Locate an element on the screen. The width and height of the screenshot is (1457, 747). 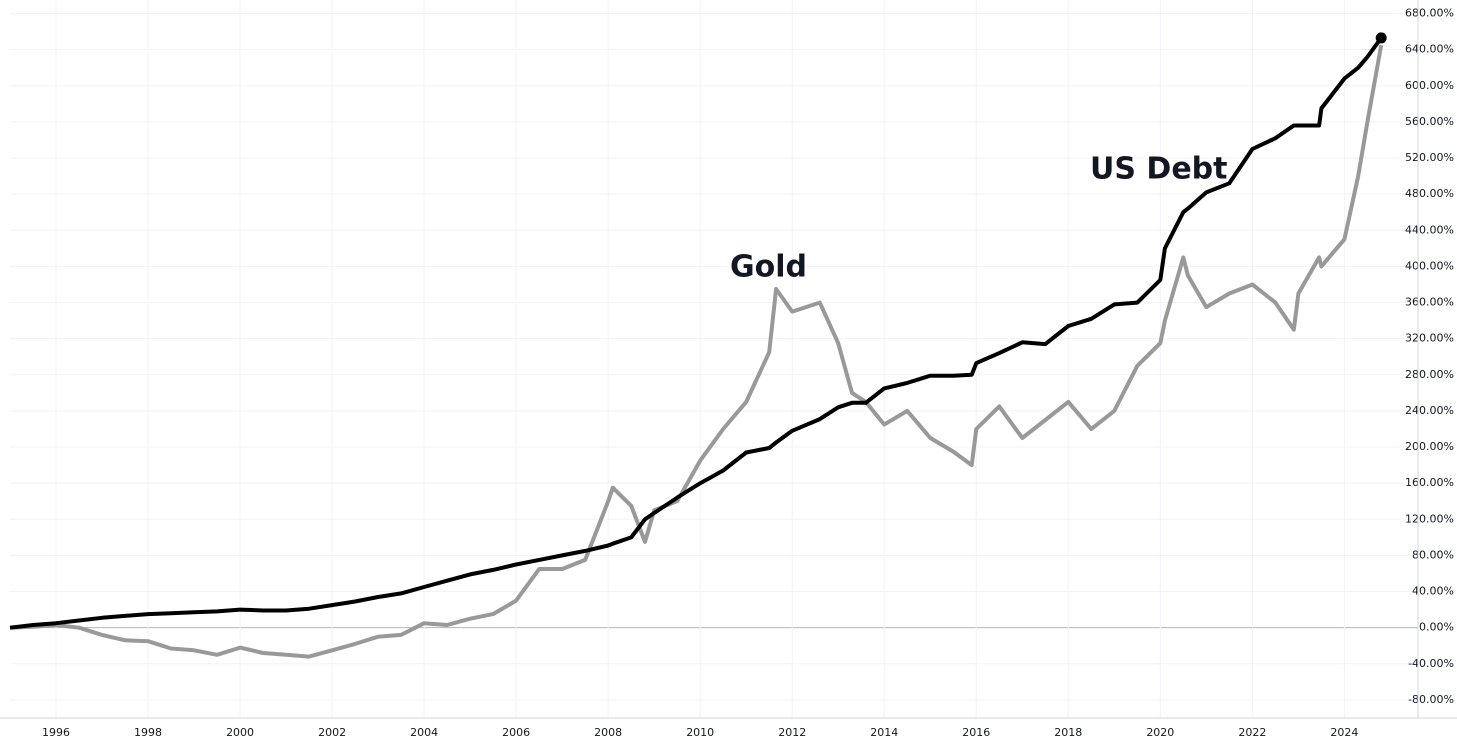
x-tick-label: 2016 is located at coordinates (976, 732).